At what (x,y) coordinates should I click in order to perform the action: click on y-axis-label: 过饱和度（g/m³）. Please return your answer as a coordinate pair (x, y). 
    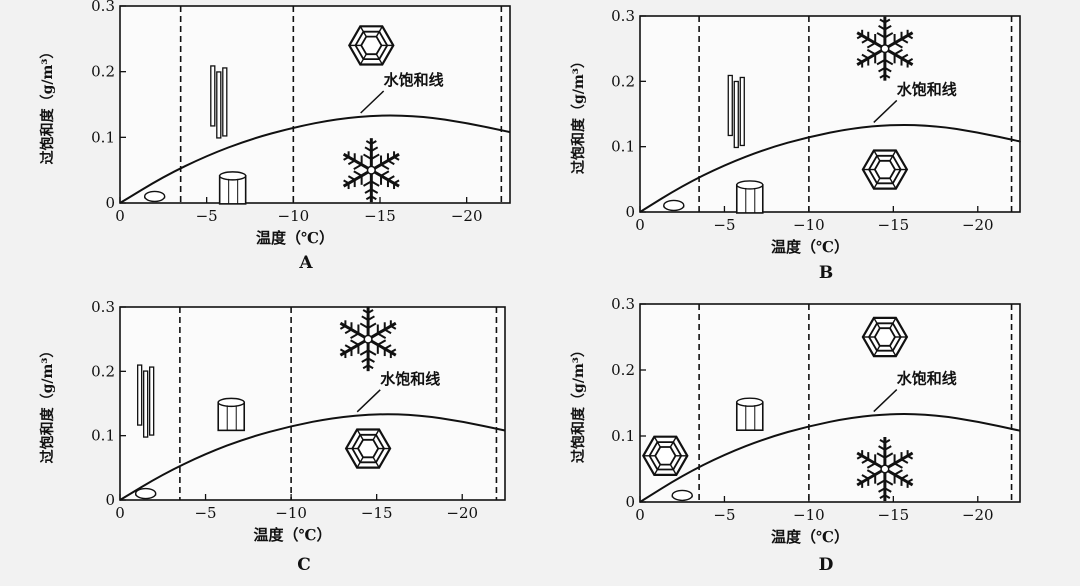
    Looking at the image, I should click on (47, 404).